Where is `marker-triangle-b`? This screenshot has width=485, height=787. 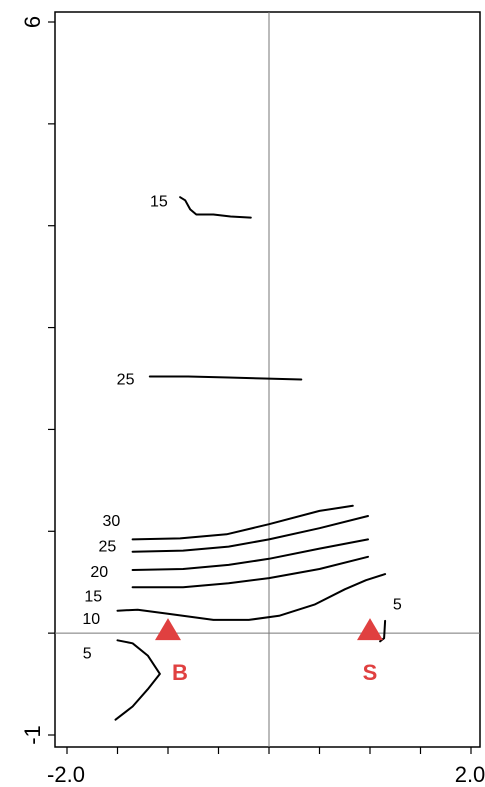 marker-triangle-b is located at coordinates (168, 629).